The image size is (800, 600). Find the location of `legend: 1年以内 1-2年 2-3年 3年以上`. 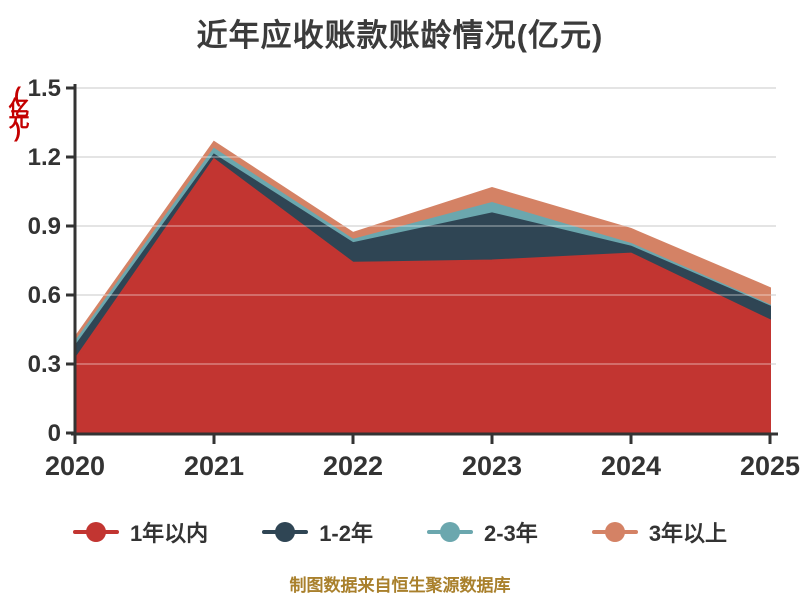

legend: 1年以内 1-2年 2-3年 3年以上 is located at coordinates (400, 532).